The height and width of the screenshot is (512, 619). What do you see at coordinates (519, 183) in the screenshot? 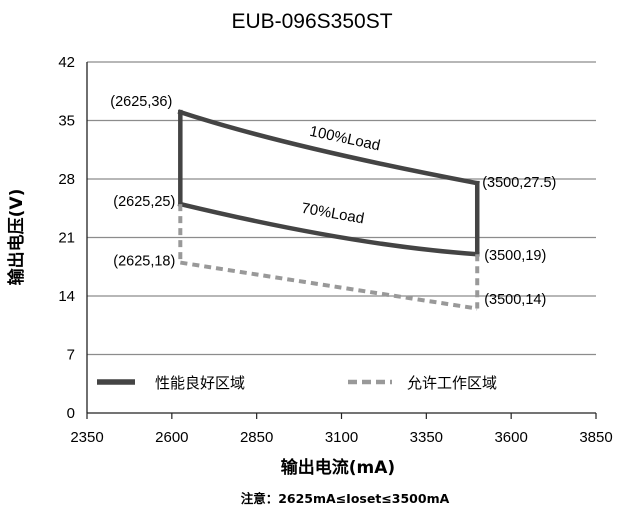
I see `point-label: (3500,27.5)` at bounding box center [519, 183].